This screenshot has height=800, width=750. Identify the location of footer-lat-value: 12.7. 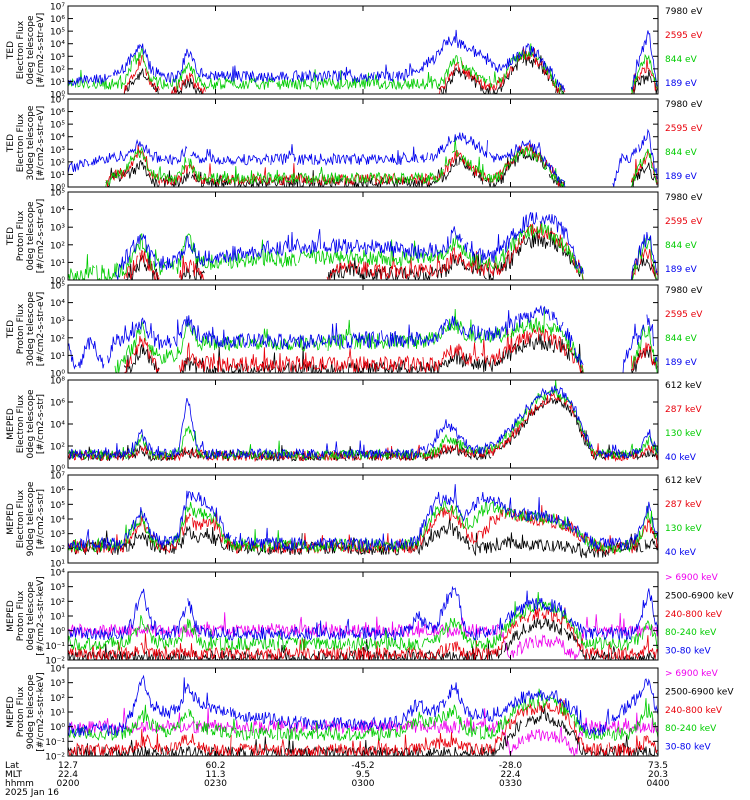
(68, 766).